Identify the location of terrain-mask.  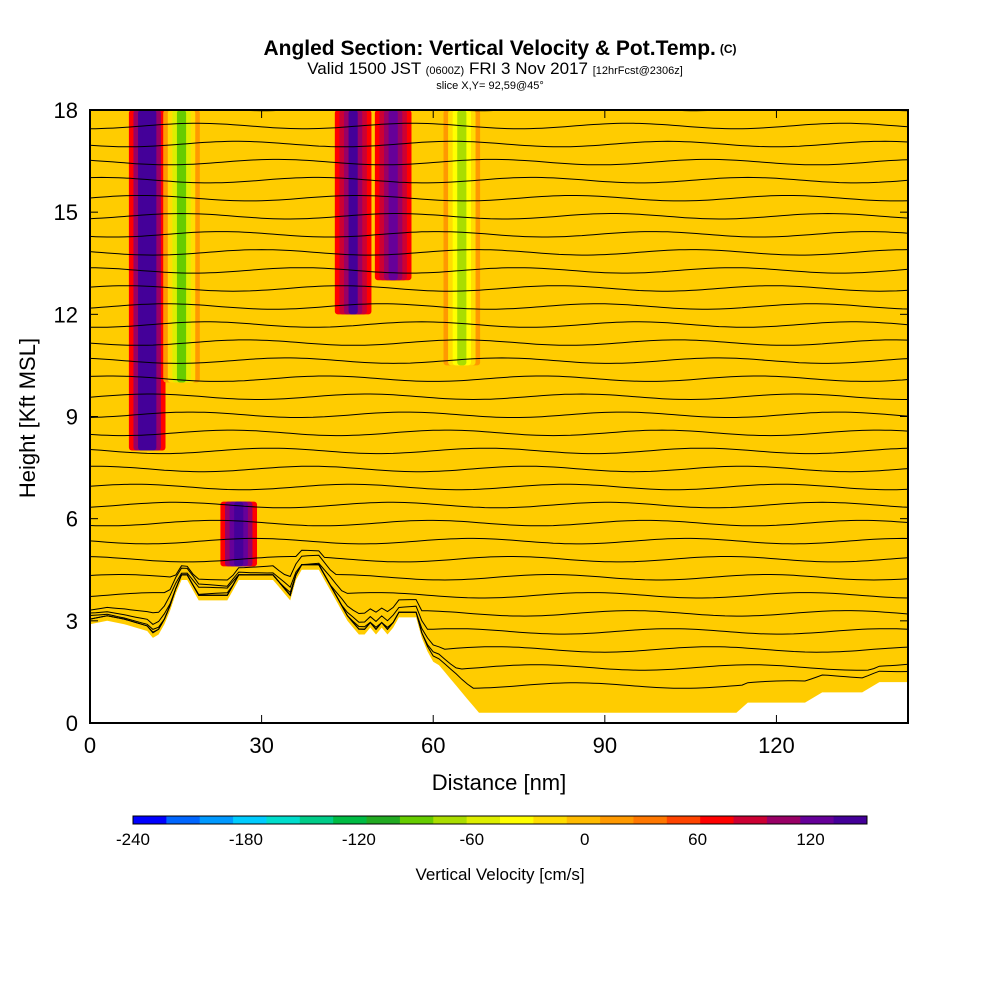
(499, 646).